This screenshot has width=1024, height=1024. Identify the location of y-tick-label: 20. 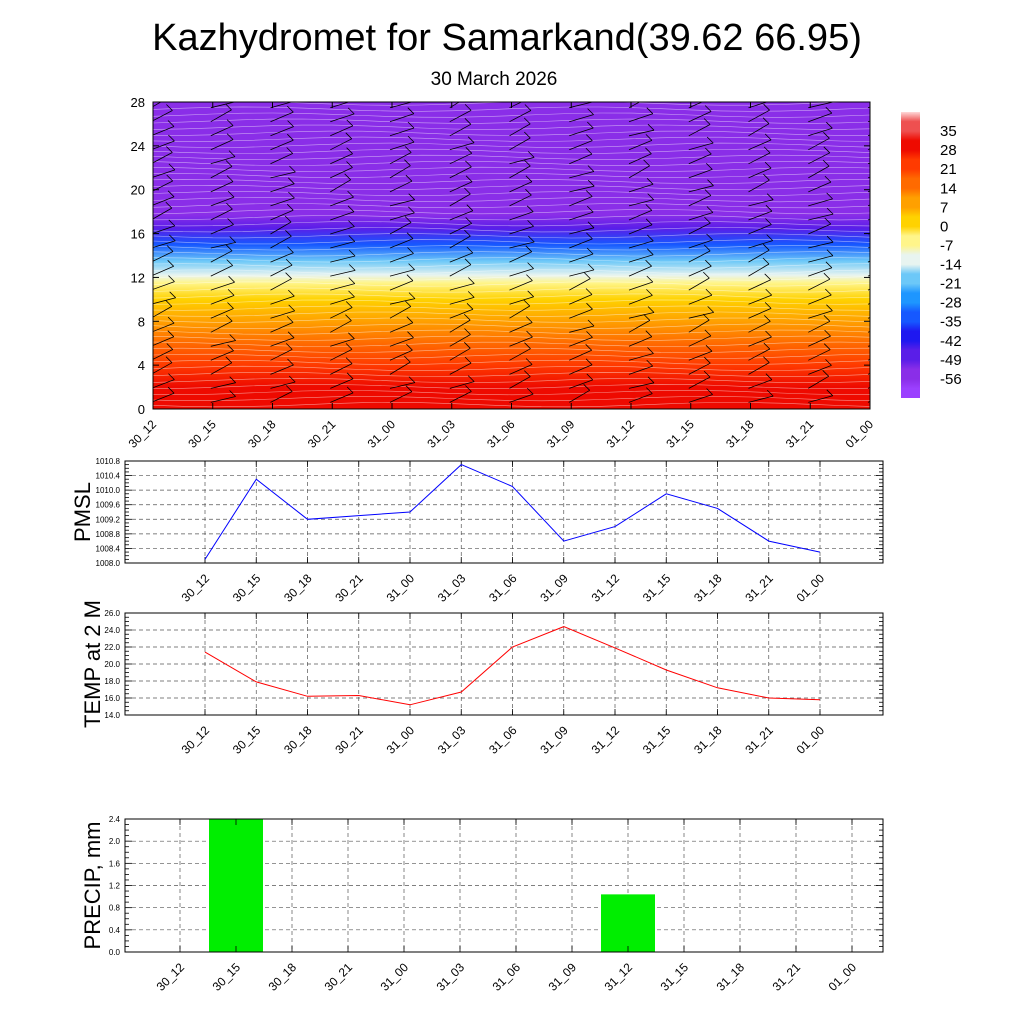
(138, 190).